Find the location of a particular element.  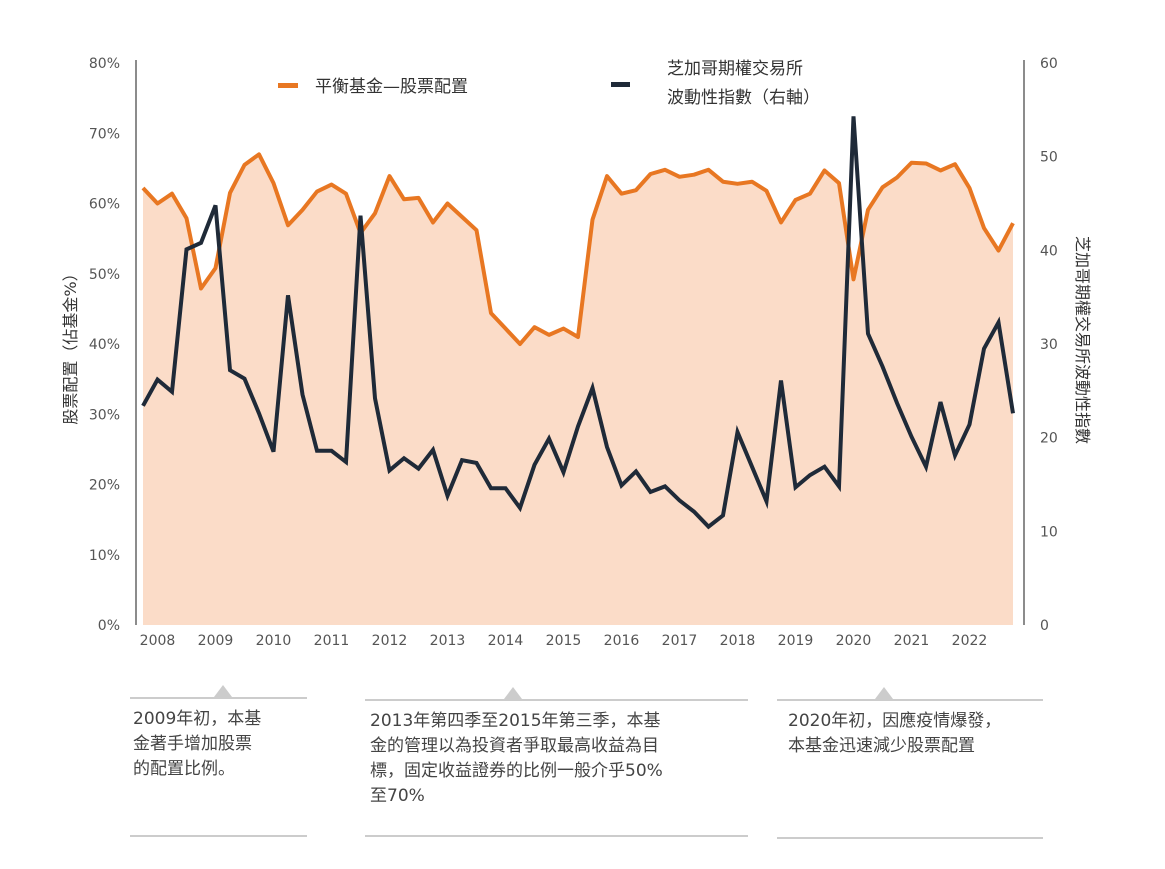

x-tick-label: 2020 is located at coordinates (854, 641).